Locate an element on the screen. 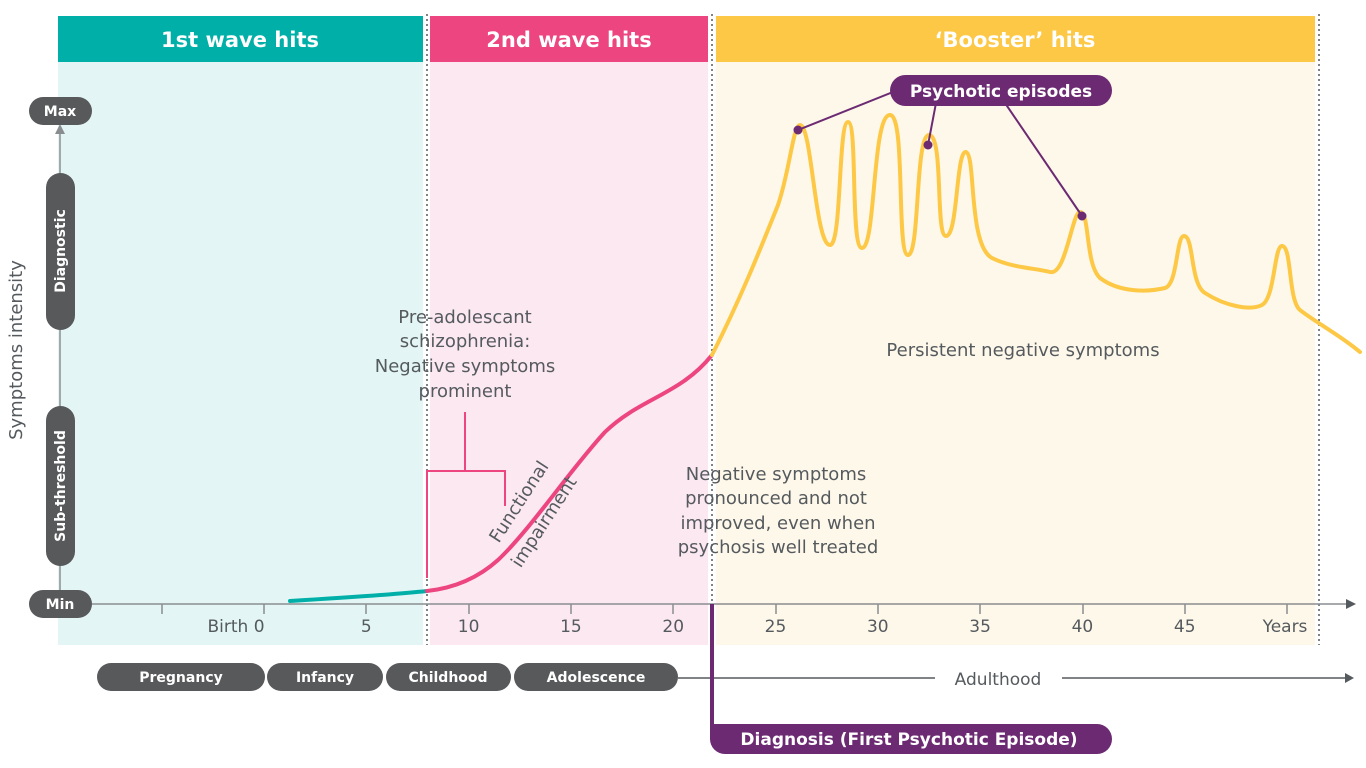 Image resolution: width=1366 pixels, height=768 pixels. negative-line-4: psychosis well treated is located at coordinates (778, 547).